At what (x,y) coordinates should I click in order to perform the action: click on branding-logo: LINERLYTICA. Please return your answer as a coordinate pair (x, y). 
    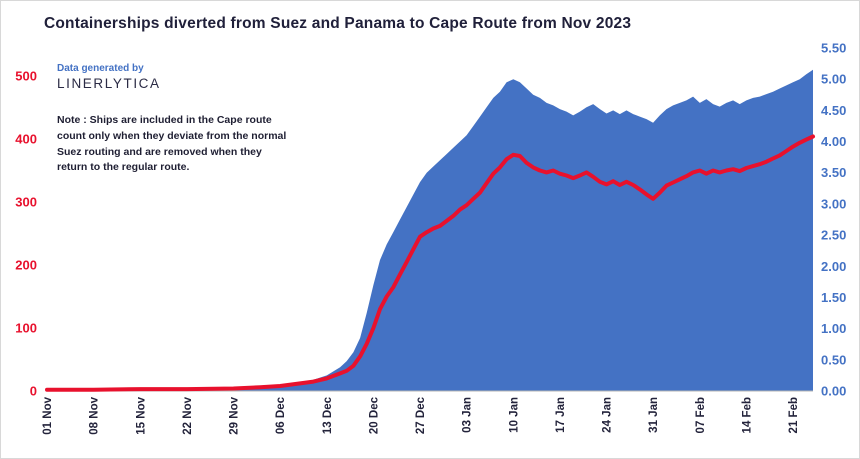
    Looking at the image, I should click on (109, 83).